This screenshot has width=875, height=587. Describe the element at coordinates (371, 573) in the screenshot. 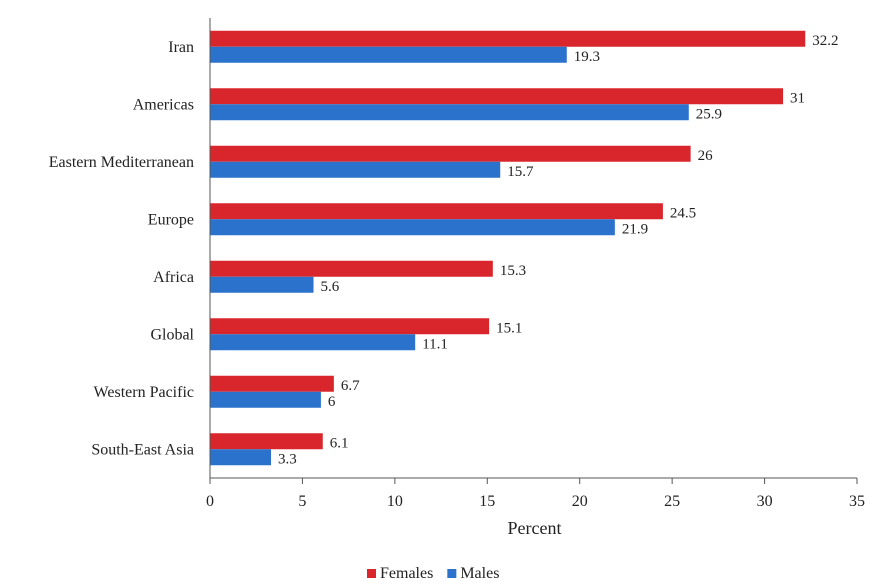

I see `legend-swatch-females` at that location.